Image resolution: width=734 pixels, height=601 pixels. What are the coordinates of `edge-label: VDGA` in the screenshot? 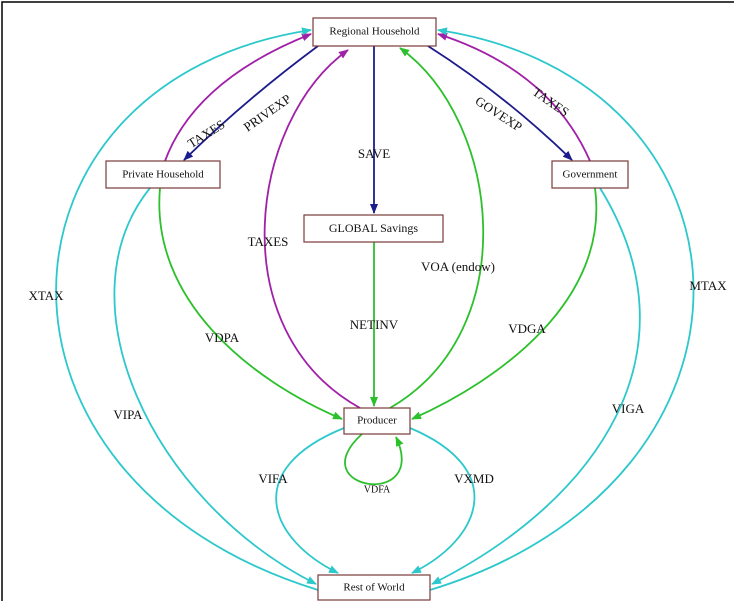 It's located at (527, 328).